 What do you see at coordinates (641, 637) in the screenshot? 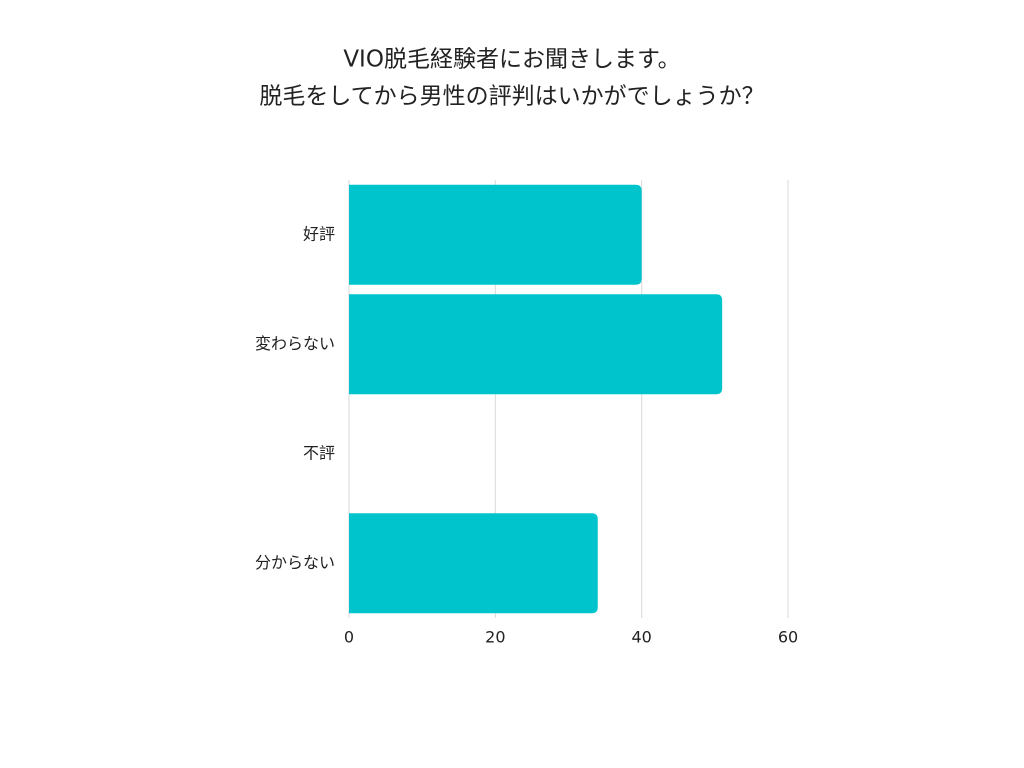
I see `x-tick-label: 40` at bounding box center [641, 637].